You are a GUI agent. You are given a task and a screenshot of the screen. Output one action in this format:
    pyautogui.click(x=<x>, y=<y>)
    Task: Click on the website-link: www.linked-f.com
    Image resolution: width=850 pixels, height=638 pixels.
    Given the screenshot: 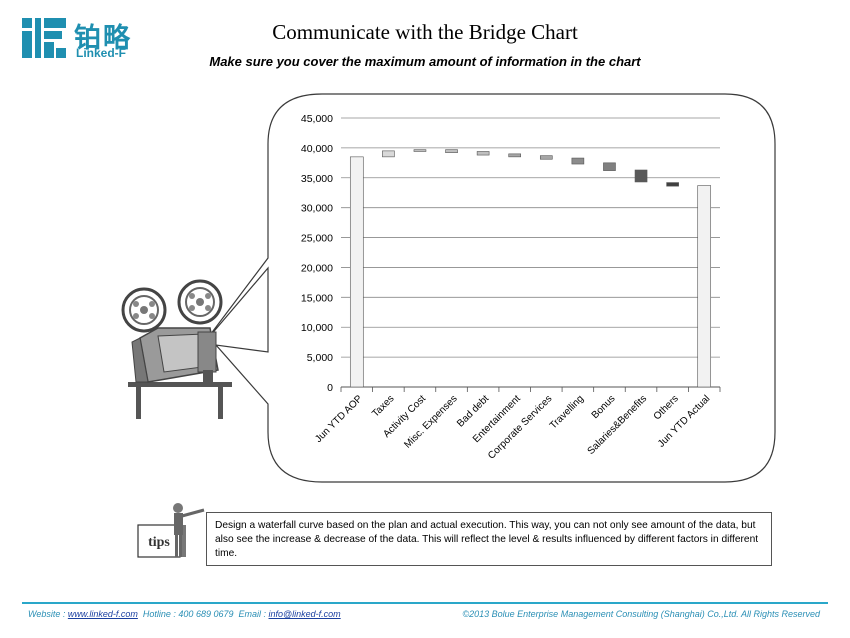 What is the action you would take?
    pyautogui.click(x=102, y=614)
    